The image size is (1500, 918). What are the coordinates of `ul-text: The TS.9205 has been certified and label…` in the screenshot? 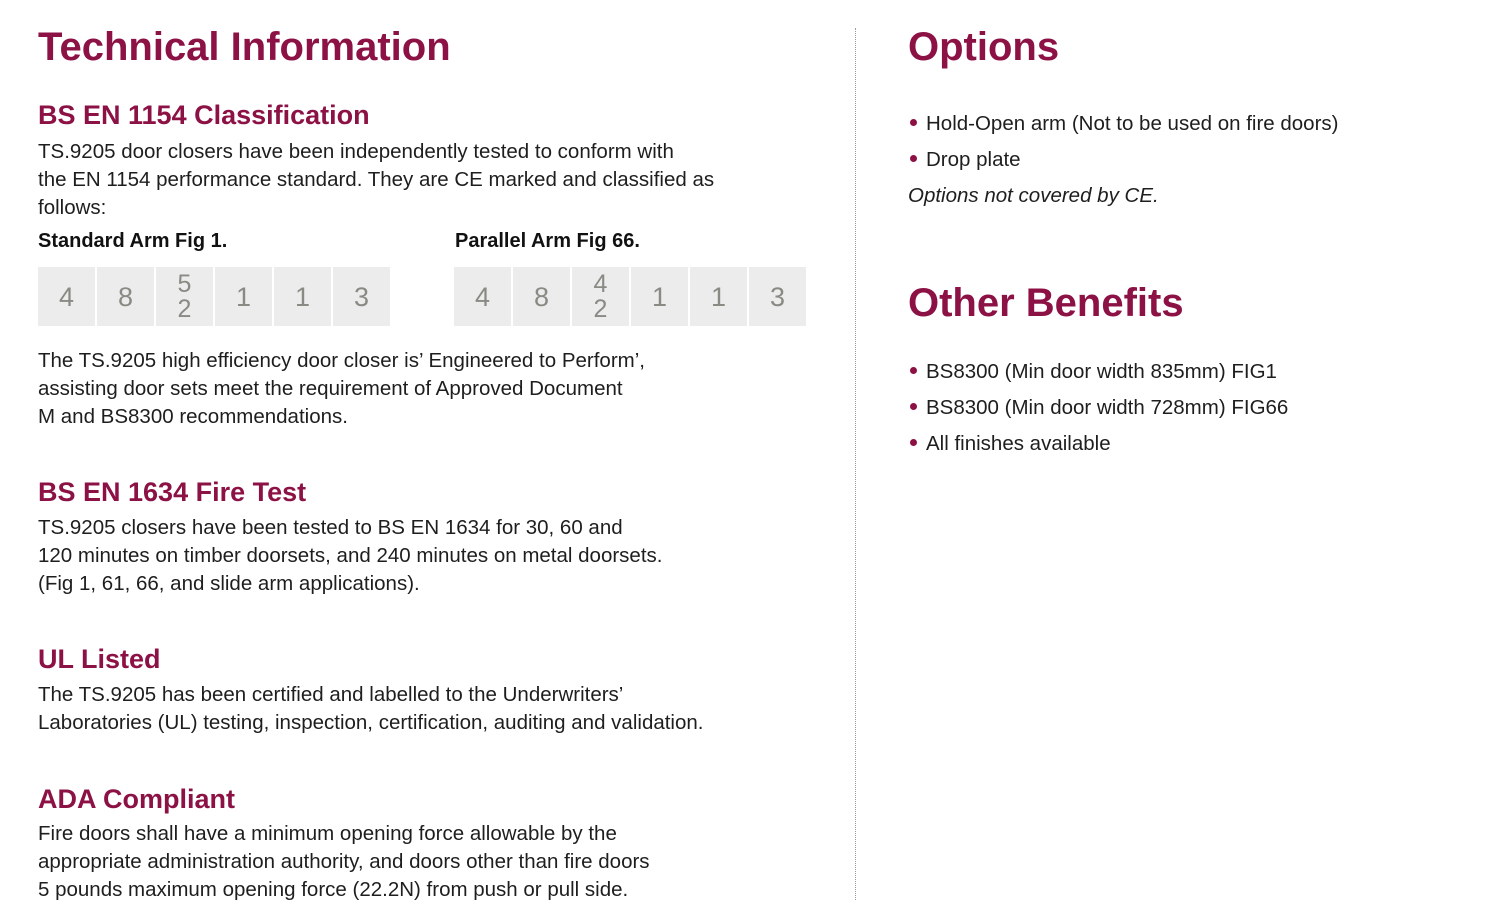 It's located at (371, 709).